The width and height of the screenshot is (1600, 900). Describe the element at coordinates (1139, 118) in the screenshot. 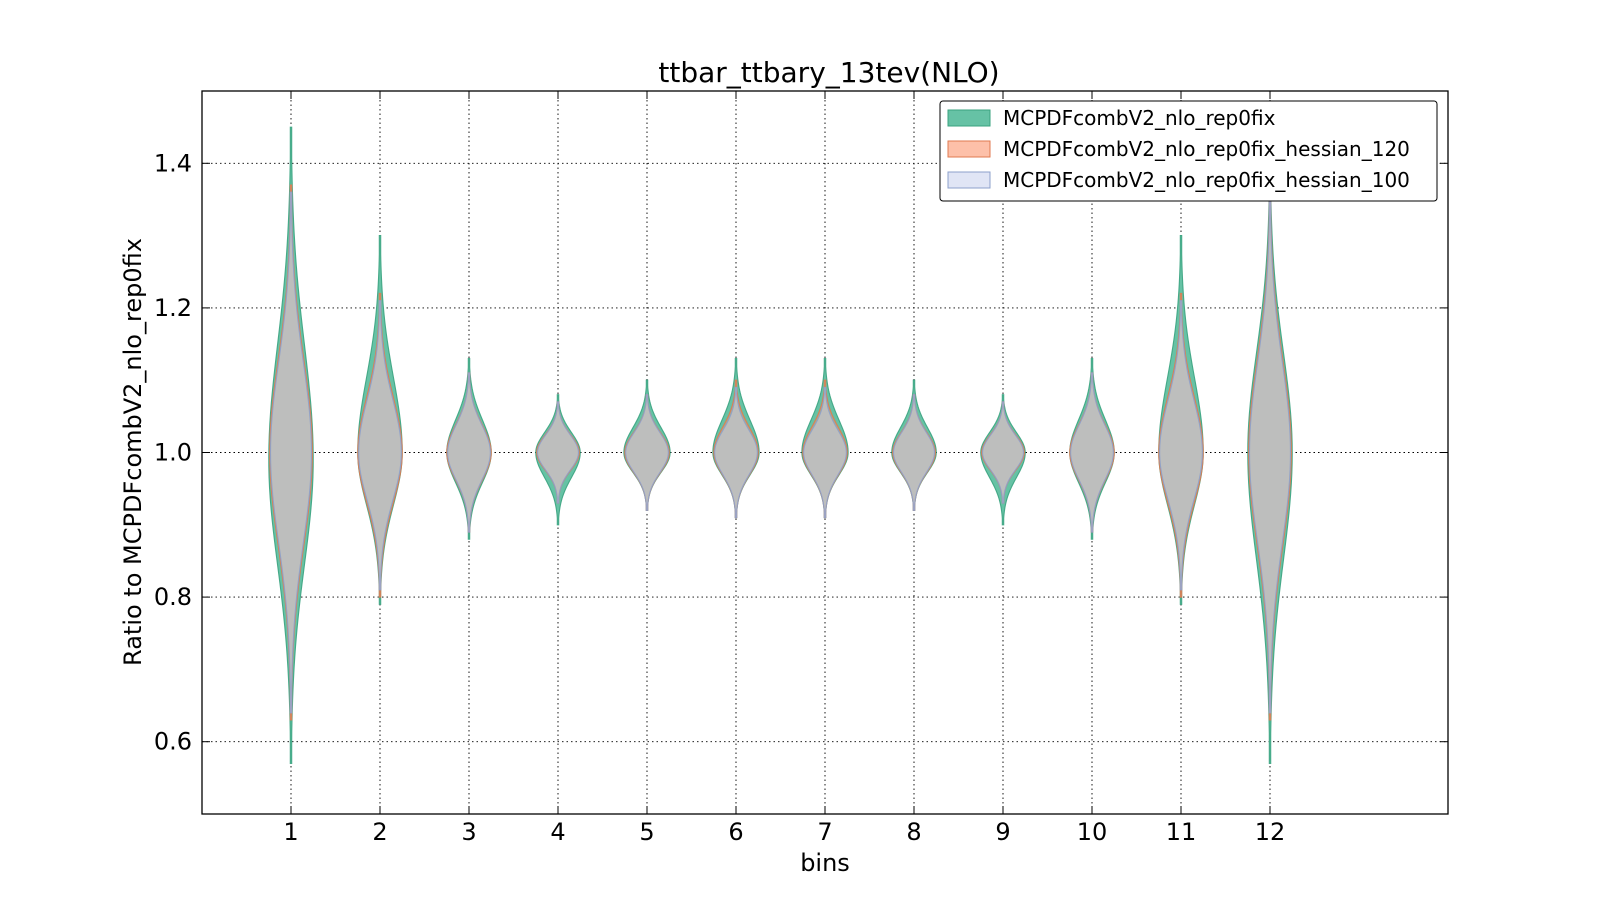

I see `legend-label-1: MCPDFcombV2_nlo_rep0fix` at that location.